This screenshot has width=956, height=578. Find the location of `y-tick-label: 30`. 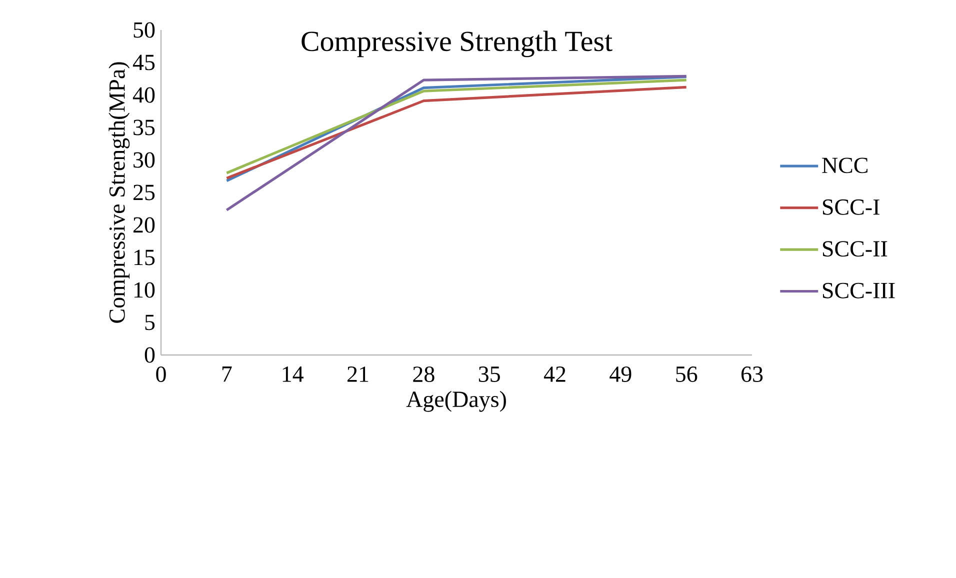

y-tick-label: 30 is located at coordinates (144, 160).